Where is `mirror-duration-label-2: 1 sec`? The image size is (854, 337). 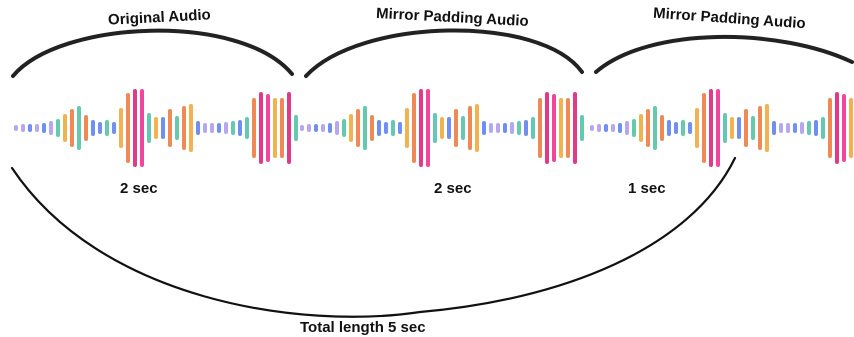 mirror-duration-label-2: 1 sec is located at coordinates (647, 188).